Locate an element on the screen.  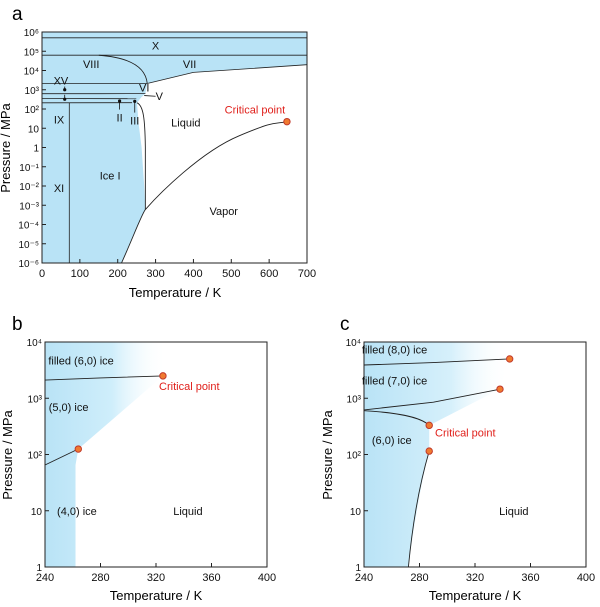
phase-label: VII is located at coordinates (189, 65).